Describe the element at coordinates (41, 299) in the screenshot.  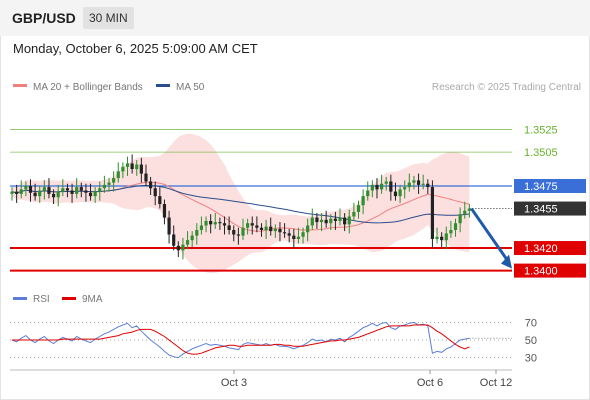
I see `rsi-legend-label: RSI` at that location.